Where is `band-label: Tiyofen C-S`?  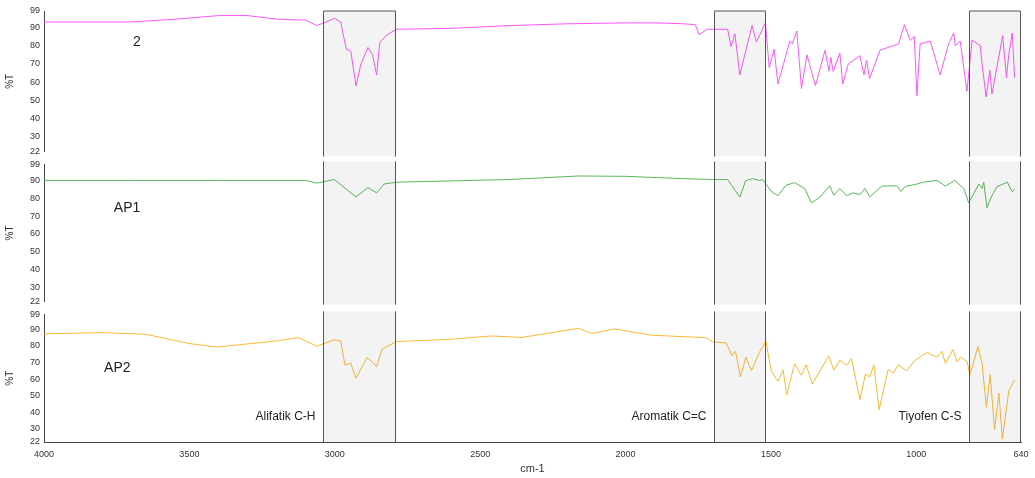 band-label: Tiyofen C-S is located at coordinates (930, 415).